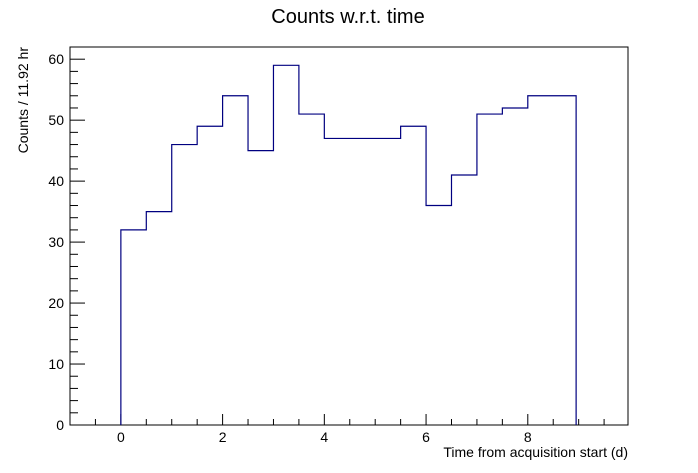 This screenshot has height=473, width=698. Describe the element at coordinates (60, 425) in the screenshot. I see `y-tick-label: 0` at that location.